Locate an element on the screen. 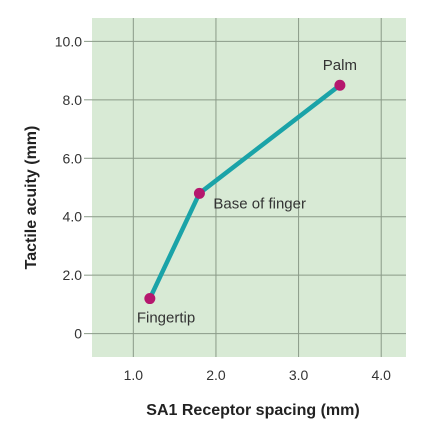  y-tick-label: 6.0 is located at coordinates (73, 158).